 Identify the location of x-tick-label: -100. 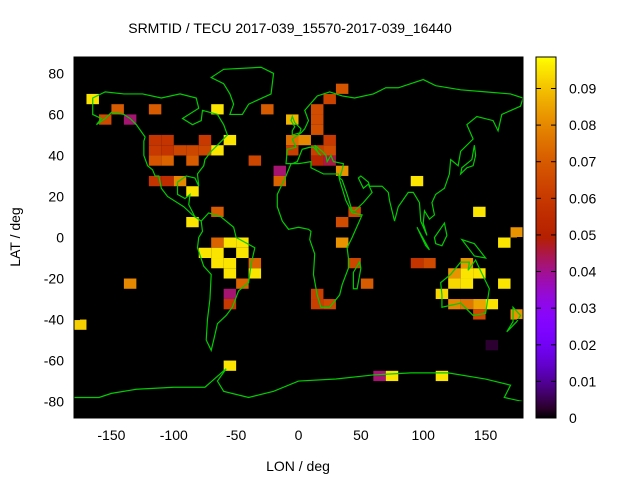
(174, 435).